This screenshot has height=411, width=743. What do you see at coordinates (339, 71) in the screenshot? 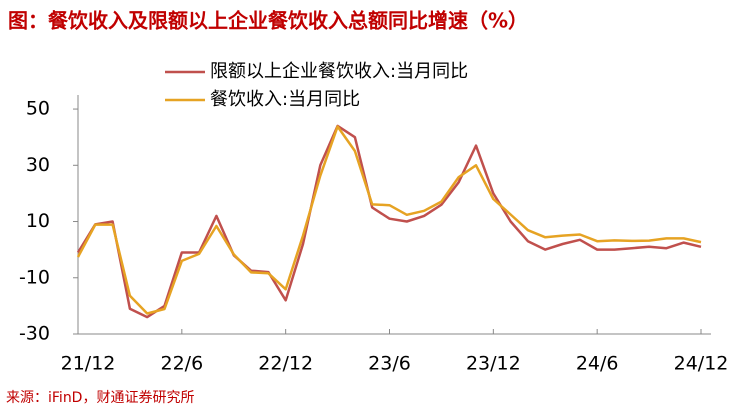
I see `legend-label: 限额以上企业餐饮收入:当月同比` at bounding box center [339, 71].